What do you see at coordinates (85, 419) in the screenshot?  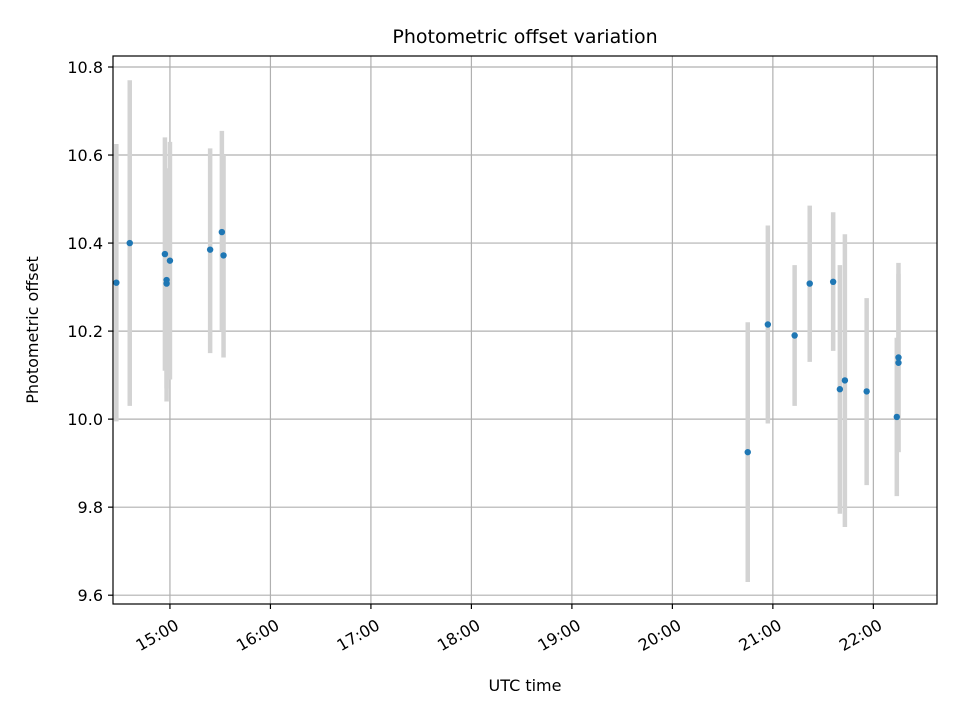 I see `y-tick-label: 10.0` at bounding box center [85, 419].